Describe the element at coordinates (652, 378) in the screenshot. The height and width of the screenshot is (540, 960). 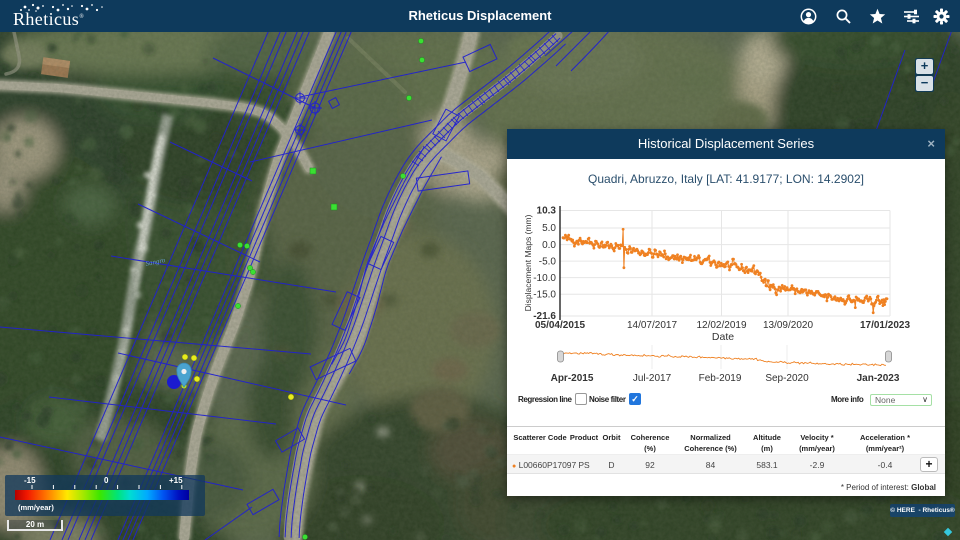
I see `svg-text: Jul-2017` at that location.